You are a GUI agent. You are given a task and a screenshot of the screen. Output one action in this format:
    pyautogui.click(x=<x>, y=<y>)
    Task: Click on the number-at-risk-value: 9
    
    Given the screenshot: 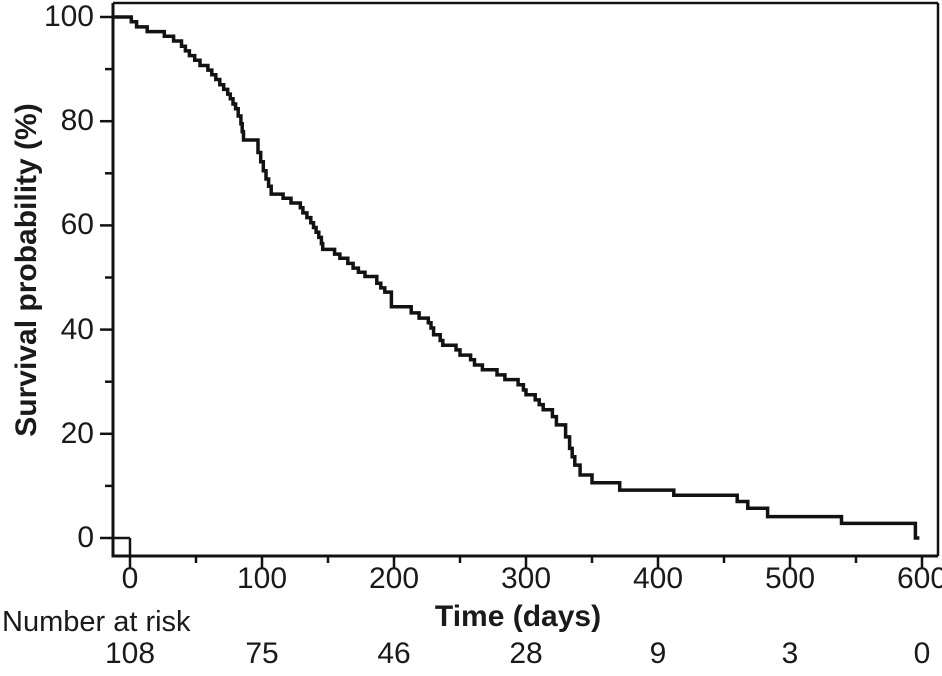 What is the action you would take?
    pyautogui.click(x=658, y=653)
    